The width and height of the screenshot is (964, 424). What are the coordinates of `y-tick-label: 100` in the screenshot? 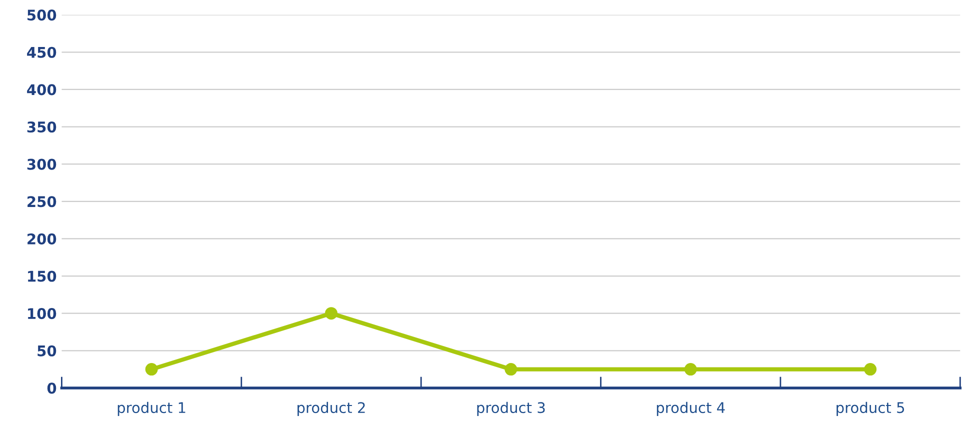 It's located at (42, 314).